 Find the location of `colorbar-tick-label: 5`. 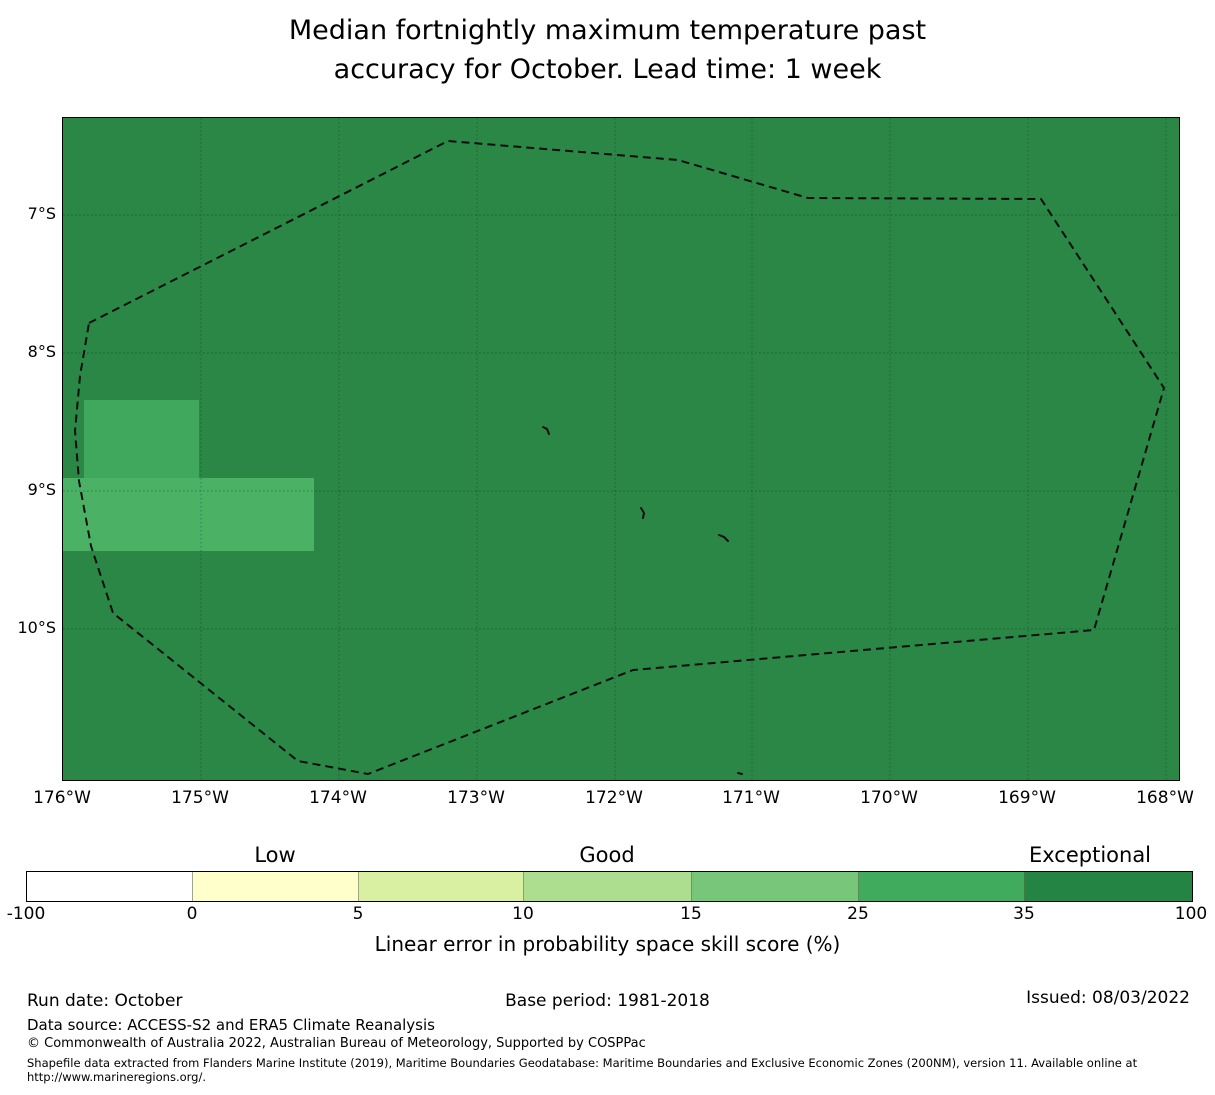

colorbar-tick-label: 5 is located at coordinates (358, 914).